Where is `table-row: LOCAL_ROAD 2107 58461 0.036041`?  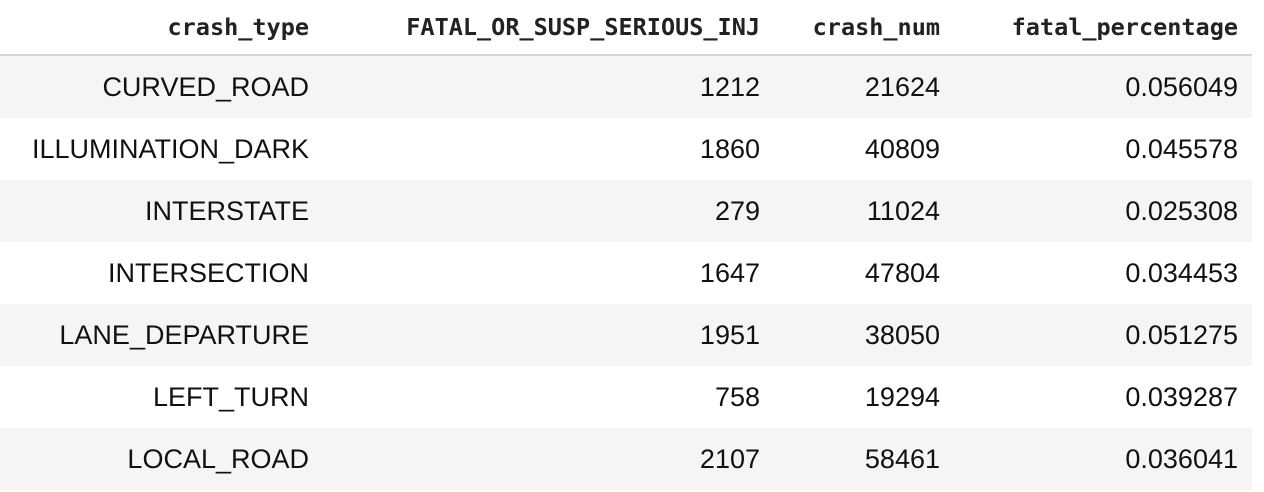
table-row: LOCAL_ROAD 2107 58461 0.036041 is located at coordinates (626, 459).